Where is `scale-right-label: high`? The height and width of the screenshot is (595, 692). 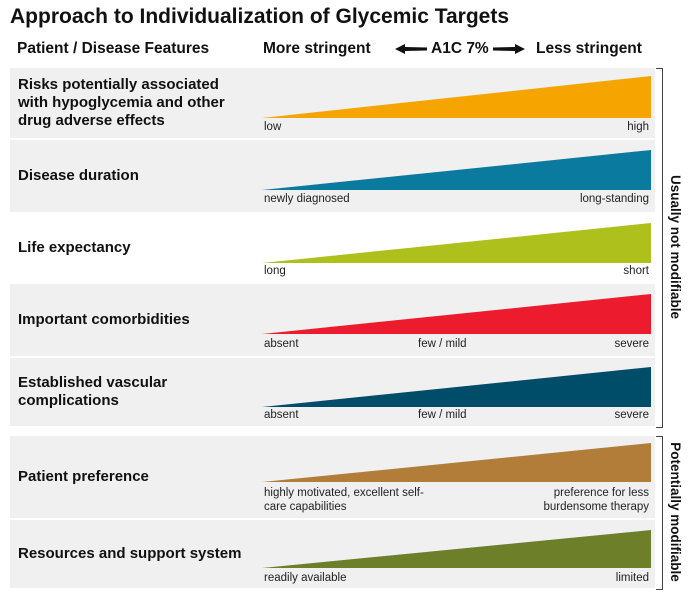
scale-right-label: high is located at coordinates (638, 127).